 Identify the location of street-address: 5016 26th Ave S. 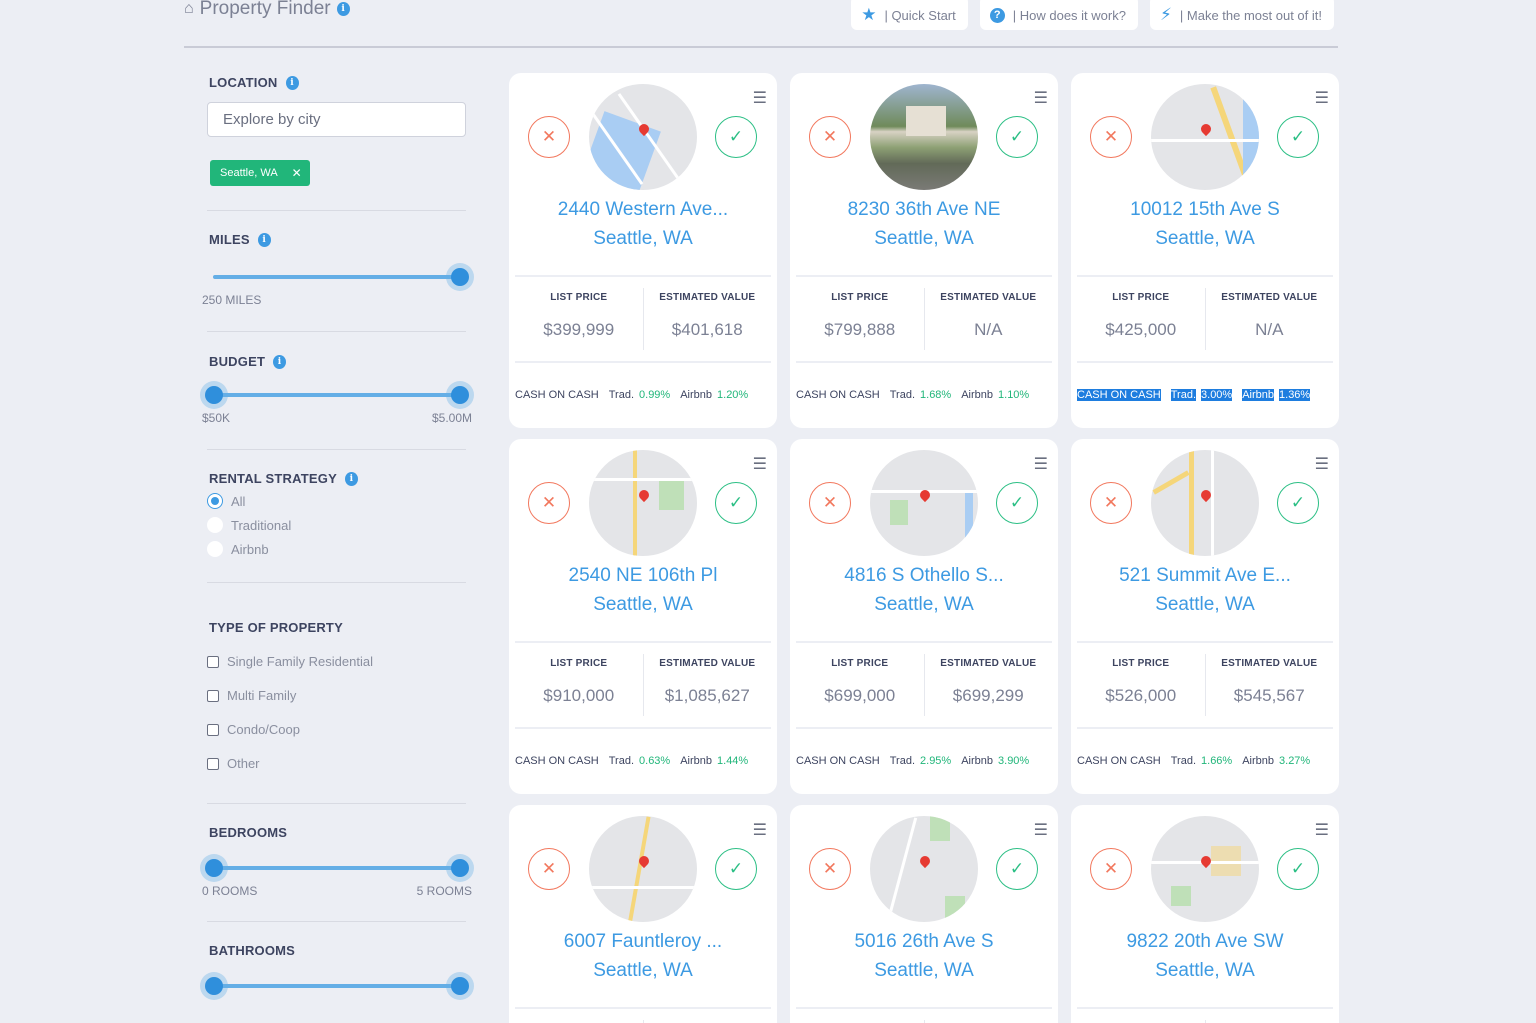
(924, 941).